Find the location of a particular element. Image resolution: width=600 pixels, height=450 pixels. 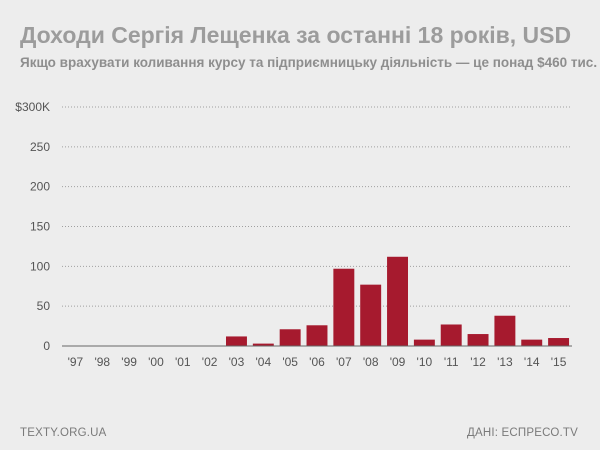

x-tick-label: '05 is located at coordinates (290, 362).